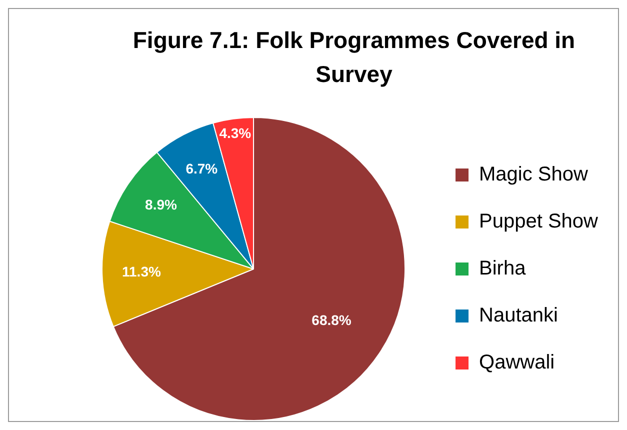 The height and width of the screenshot is (430, 627). I want to click on chart-title: Figure 7.1: Folk Programmes Covered in Survey, so click(354, 57).